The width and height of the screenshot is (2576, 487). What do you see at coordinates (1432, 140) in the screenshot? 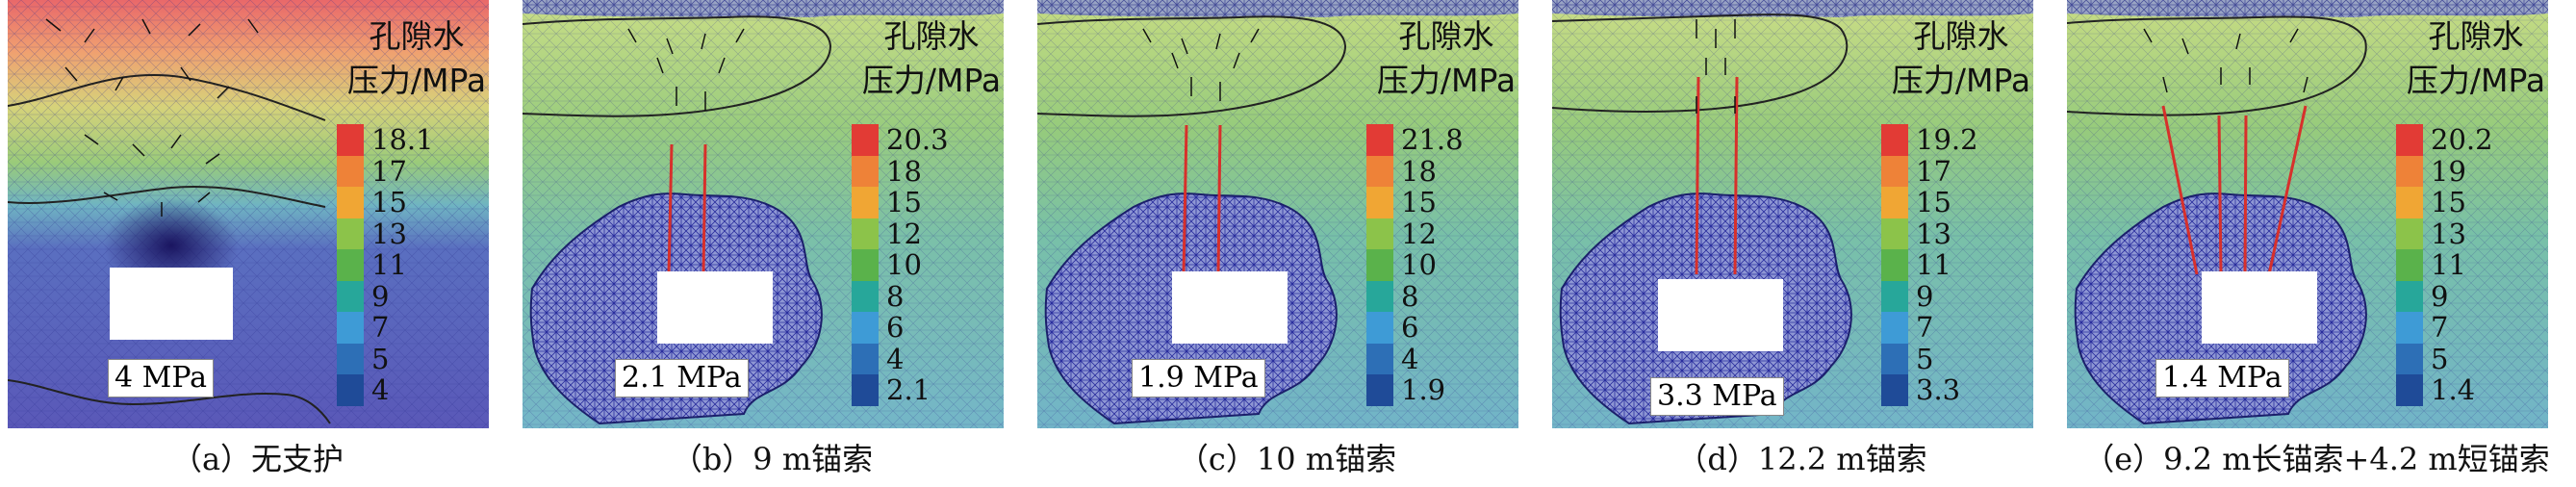
I see `colorbar-tick-label: 21.8` at bounding box center [1432, 140].